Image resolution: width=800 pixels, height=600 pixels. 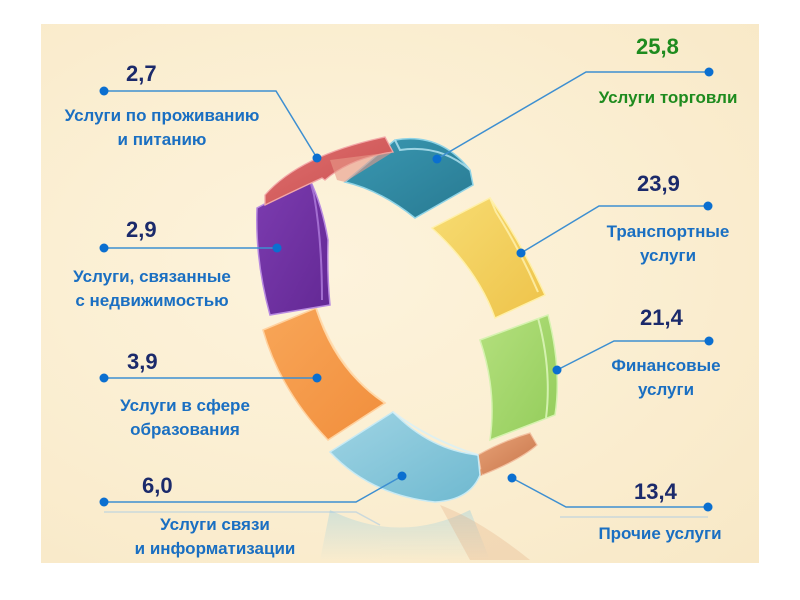 I want to click on connector-transport, so click(x=614, y=229).